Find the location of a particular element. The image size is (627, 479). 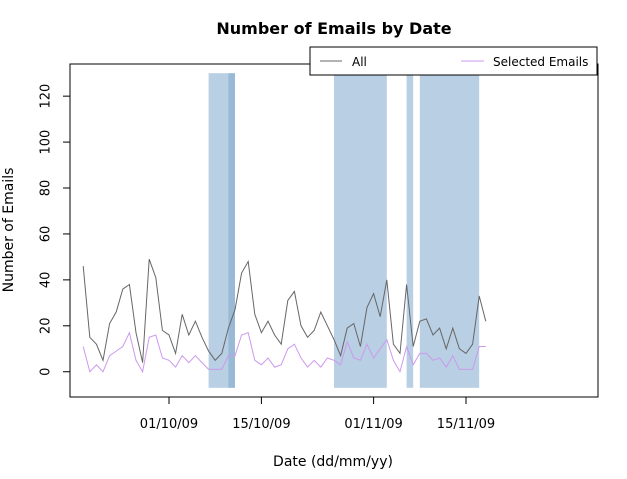

legend: All Selected Emails is located at coordinates (453, 61).